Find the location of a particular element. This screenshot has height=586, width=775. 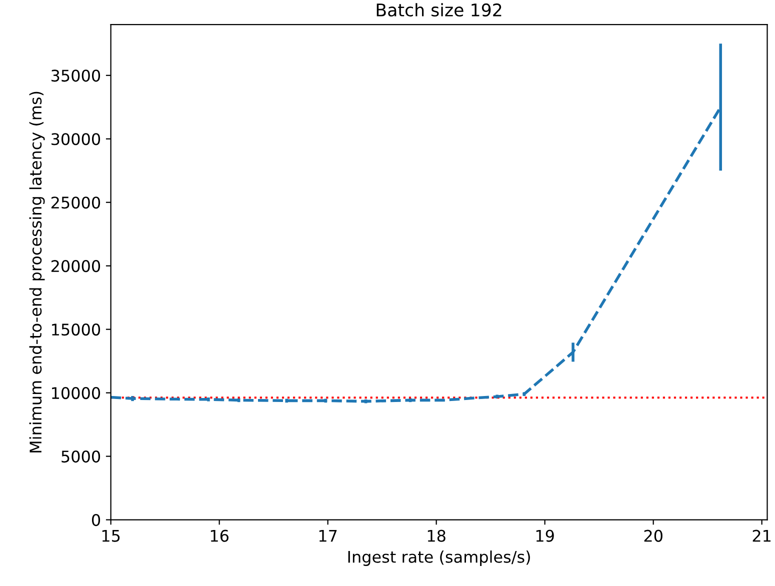

x-tick-label: 15 is located at coordinates (111, 536).